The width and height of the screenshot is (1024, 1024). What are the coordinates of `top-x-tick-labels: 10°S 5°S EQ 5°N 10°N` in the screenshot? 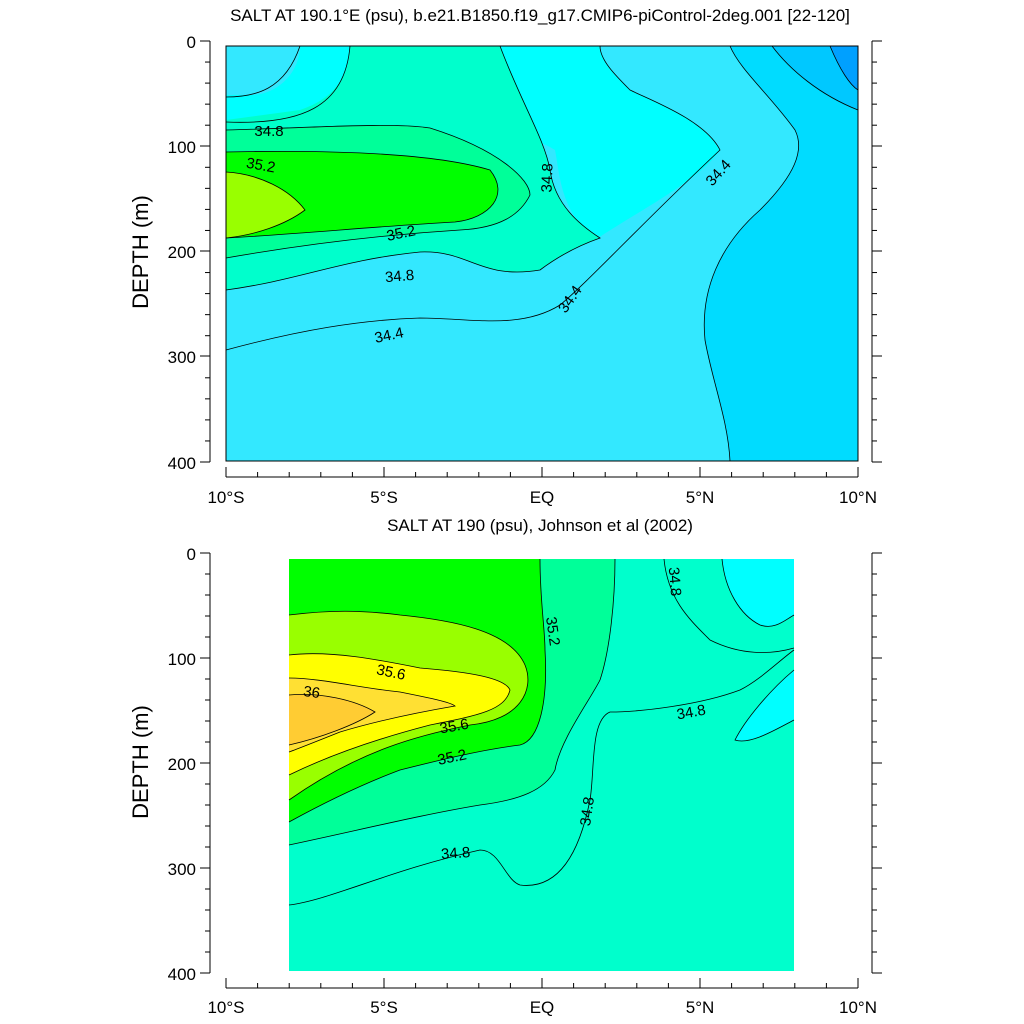 It's located at (542, 497).